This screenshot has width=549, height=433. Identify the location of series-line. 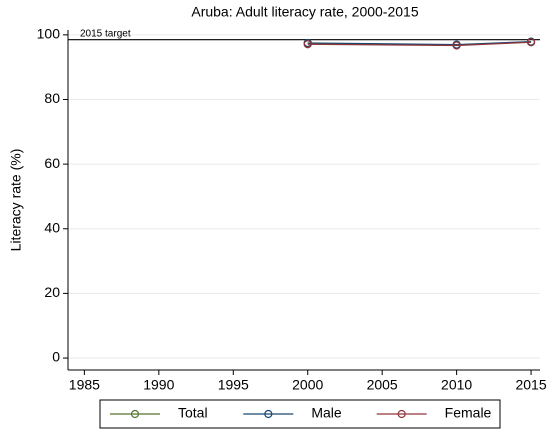
(419, 43).